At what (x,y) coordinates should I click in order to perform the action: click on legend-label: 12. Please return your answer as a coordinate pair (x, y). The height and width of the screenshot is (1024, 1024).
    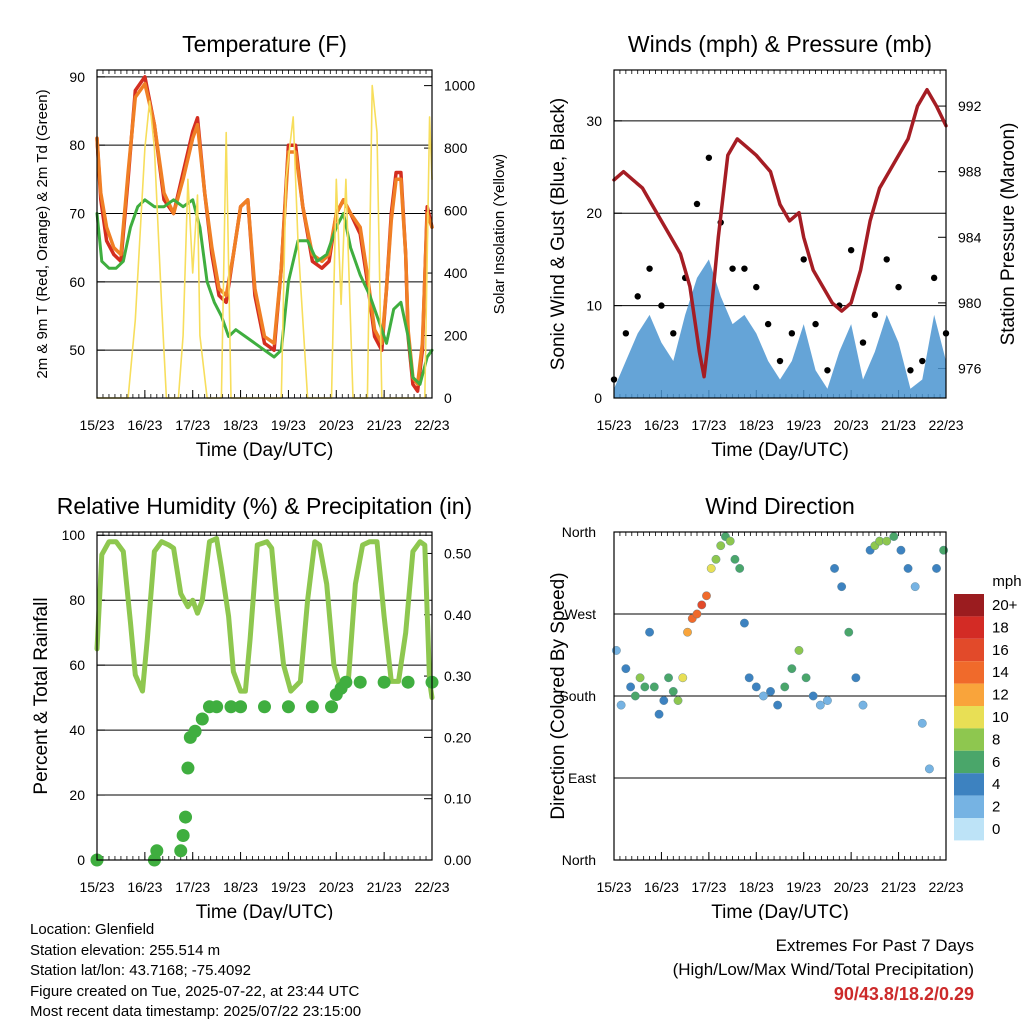
    Looking at the image, I should click on (1000, 695).